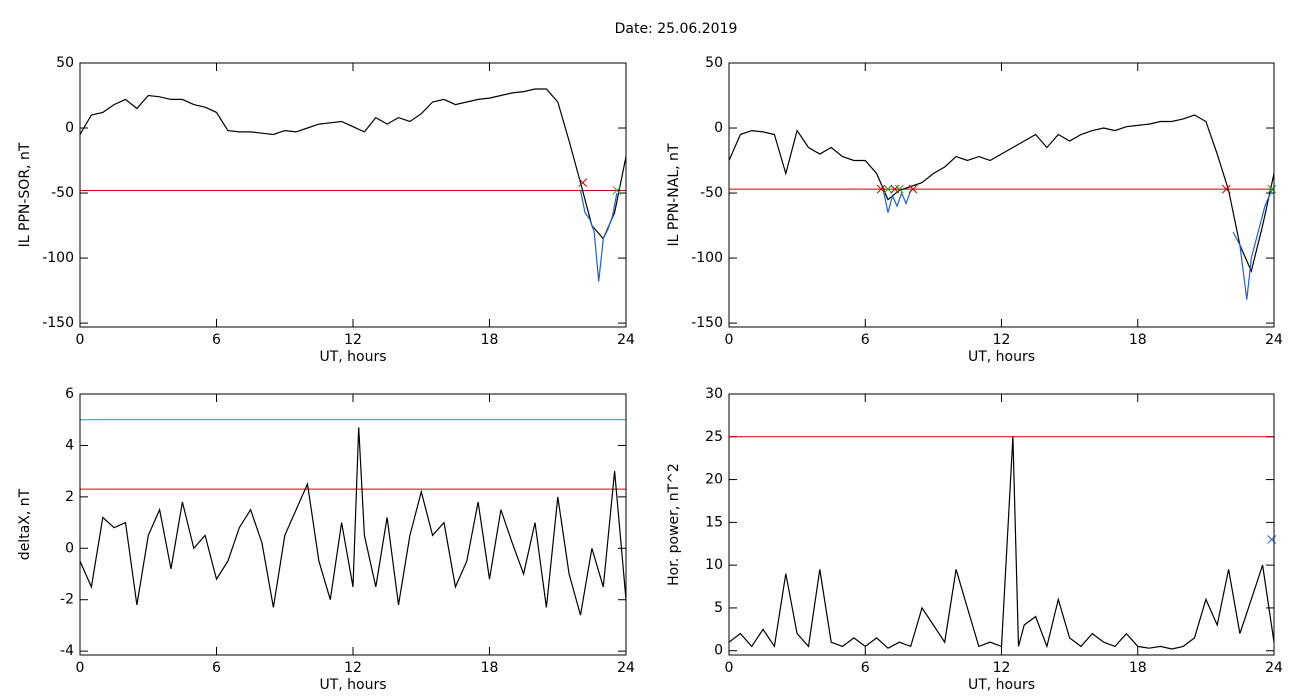 Image resolution: width=1300 pixels, height=700 pixels. What do you see at coordinates (69, 497) in the screenshot?
I see `y-tick-label: 2` at bounding box center [69, 497].